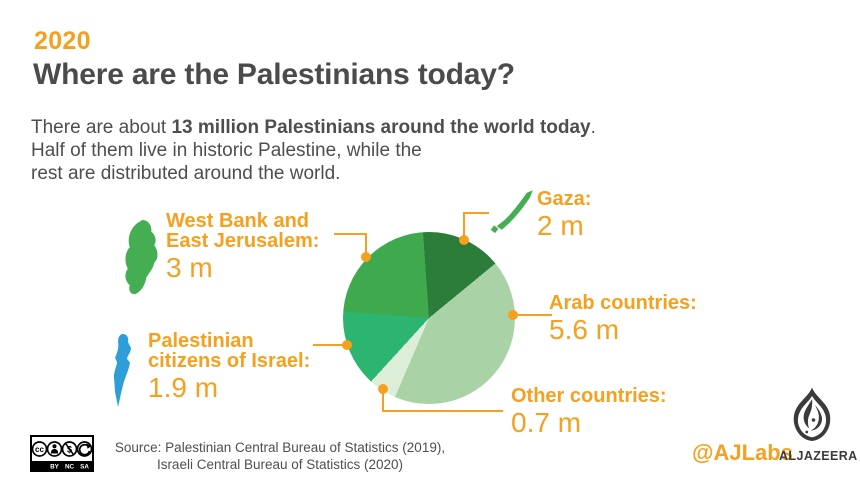 Image resolution: width=860 pixels, height=486 pixels. I want to click on callout-gaza-value: 2 m, so click(560, 225).